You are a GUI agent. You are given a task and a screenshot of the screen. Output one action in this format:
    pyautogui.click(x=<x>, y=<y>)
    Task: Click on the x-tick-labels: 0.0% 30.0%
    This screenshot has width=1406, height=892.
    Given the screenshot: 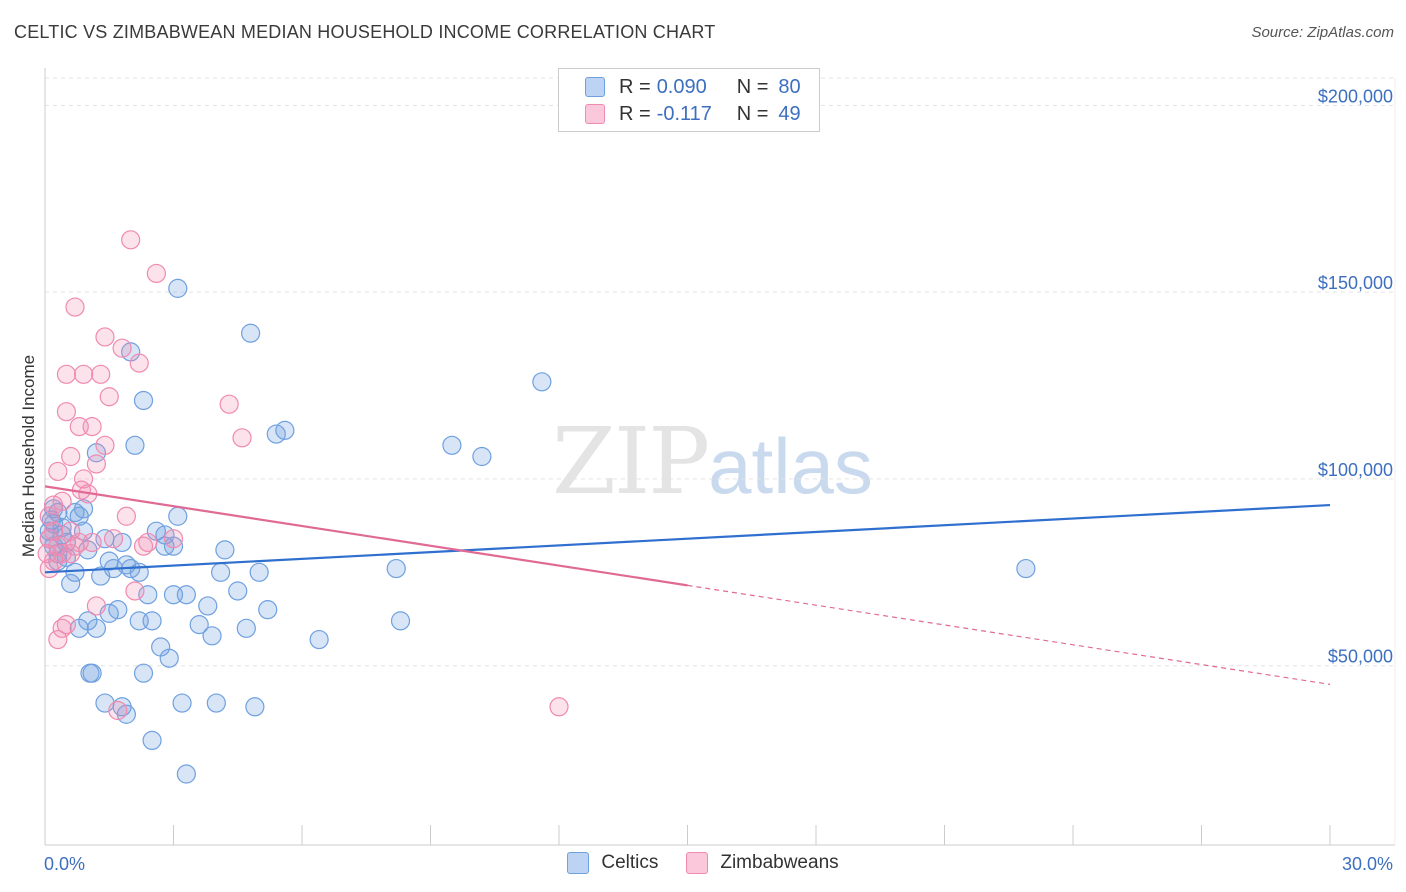 What is the action you would take?
    pyautogui.click(x=718, y=864)
    